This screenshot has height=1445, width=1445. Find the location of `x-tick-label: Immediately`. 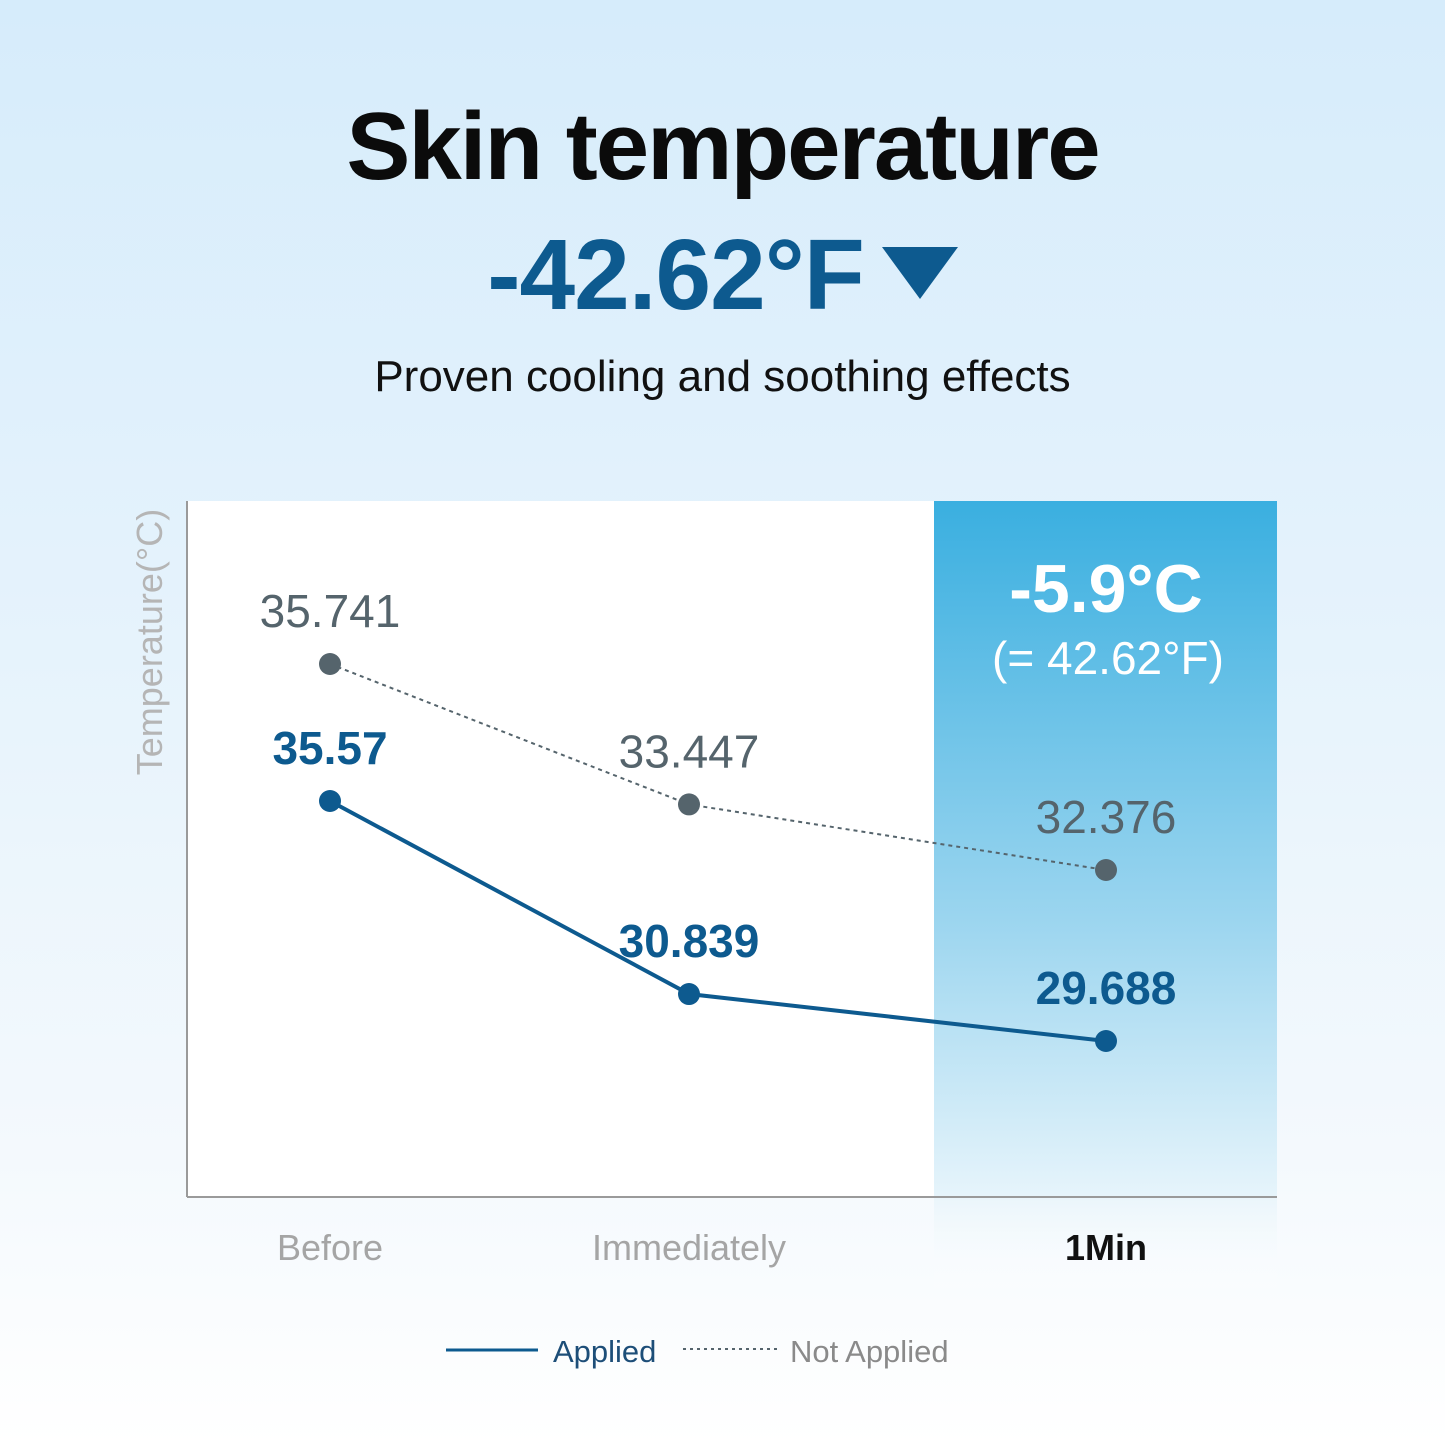

x-tick-label: Immediately is located at coordinates (689, 1247).